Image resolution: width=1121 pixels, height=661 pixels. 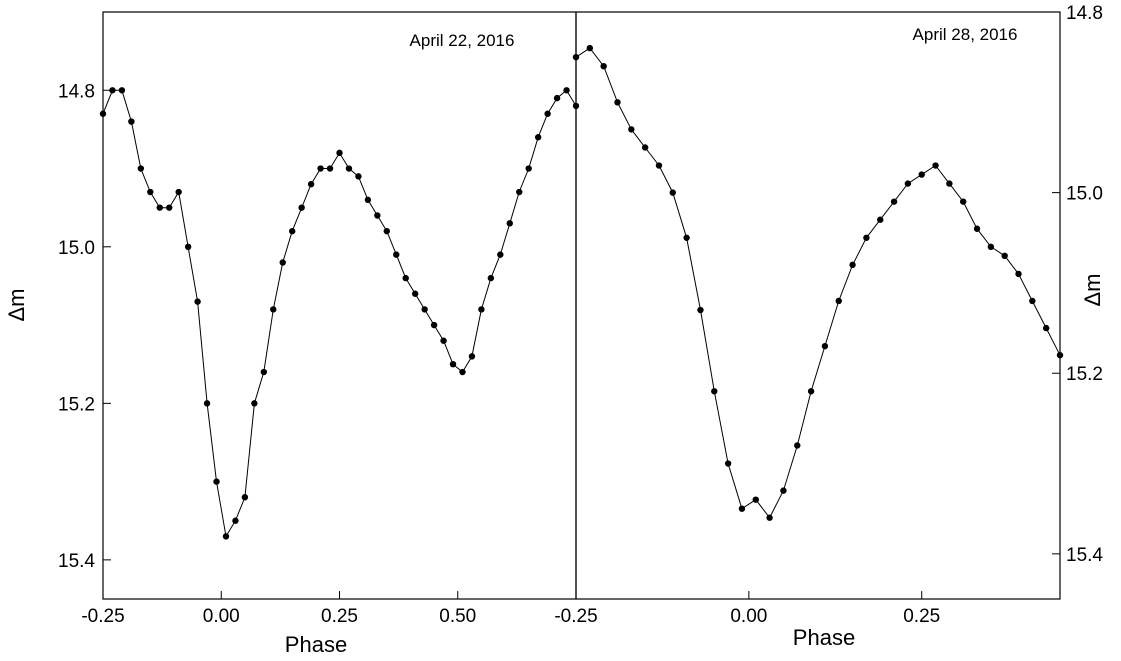 What do you see at coordinates (965, 34) in the screenshot?
I see `right-panel-date: April 28, 2016` at bounding box center [965, 34].